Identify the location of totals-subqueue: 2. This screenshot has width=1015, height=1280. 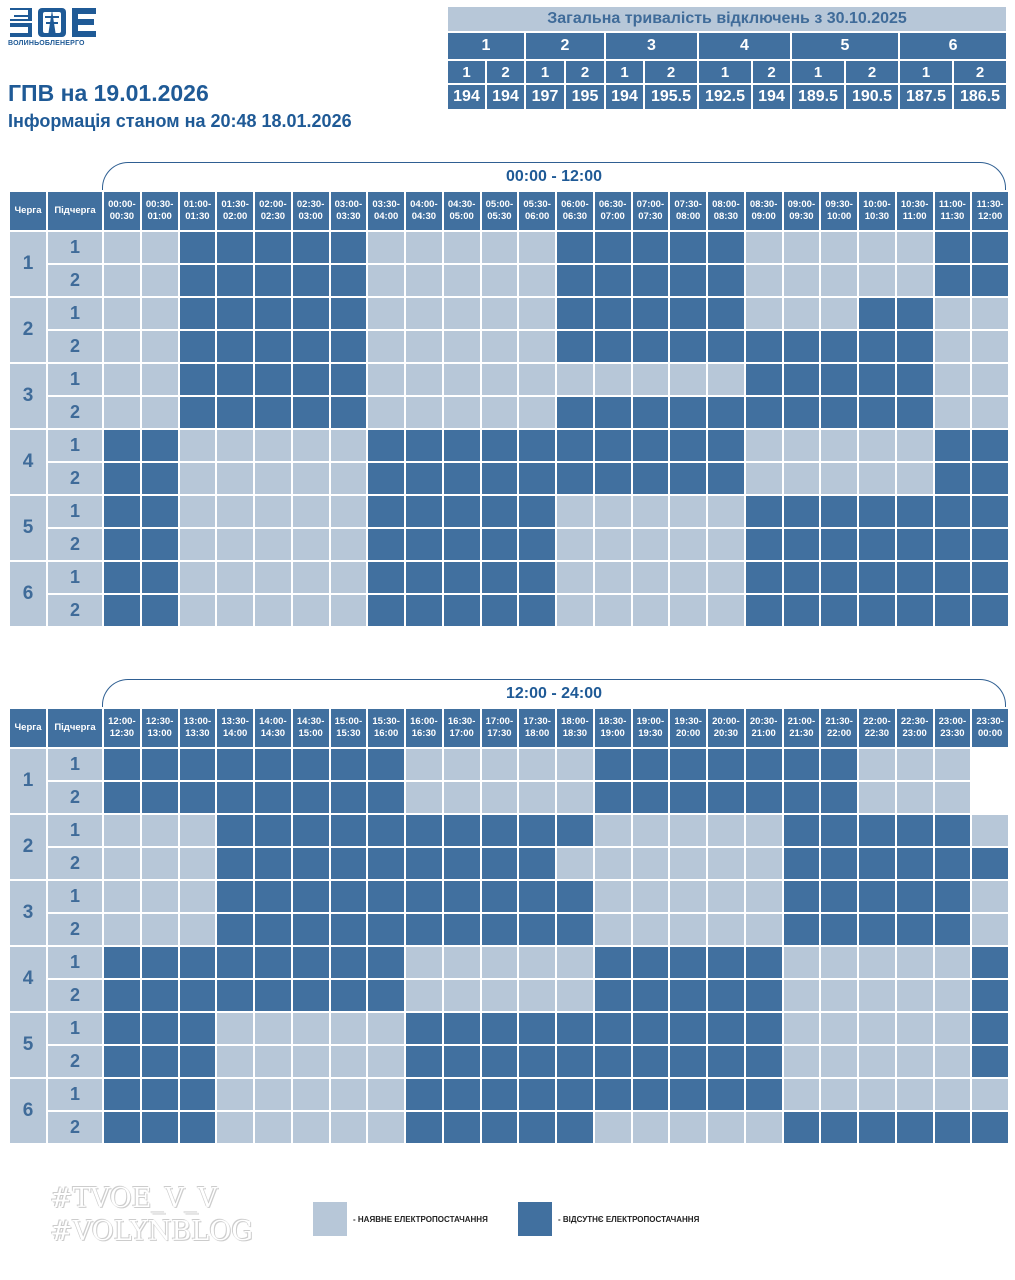
(872, 72).